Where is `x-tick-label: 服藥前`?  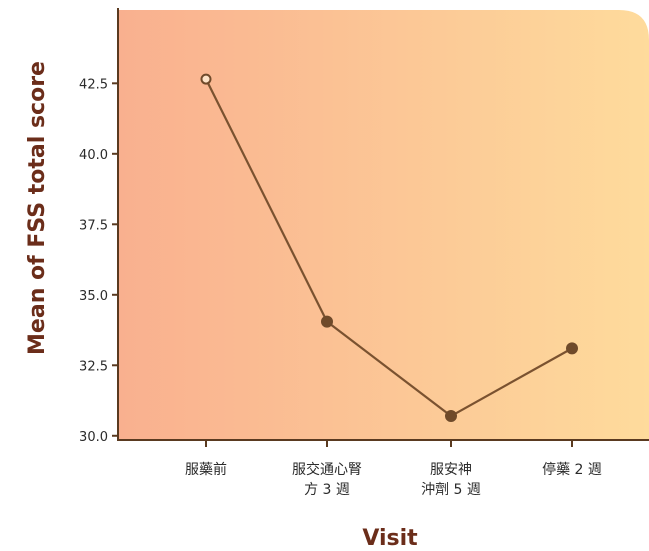 x-tick-label: 服藥前 is located at coordinates (206, 469).